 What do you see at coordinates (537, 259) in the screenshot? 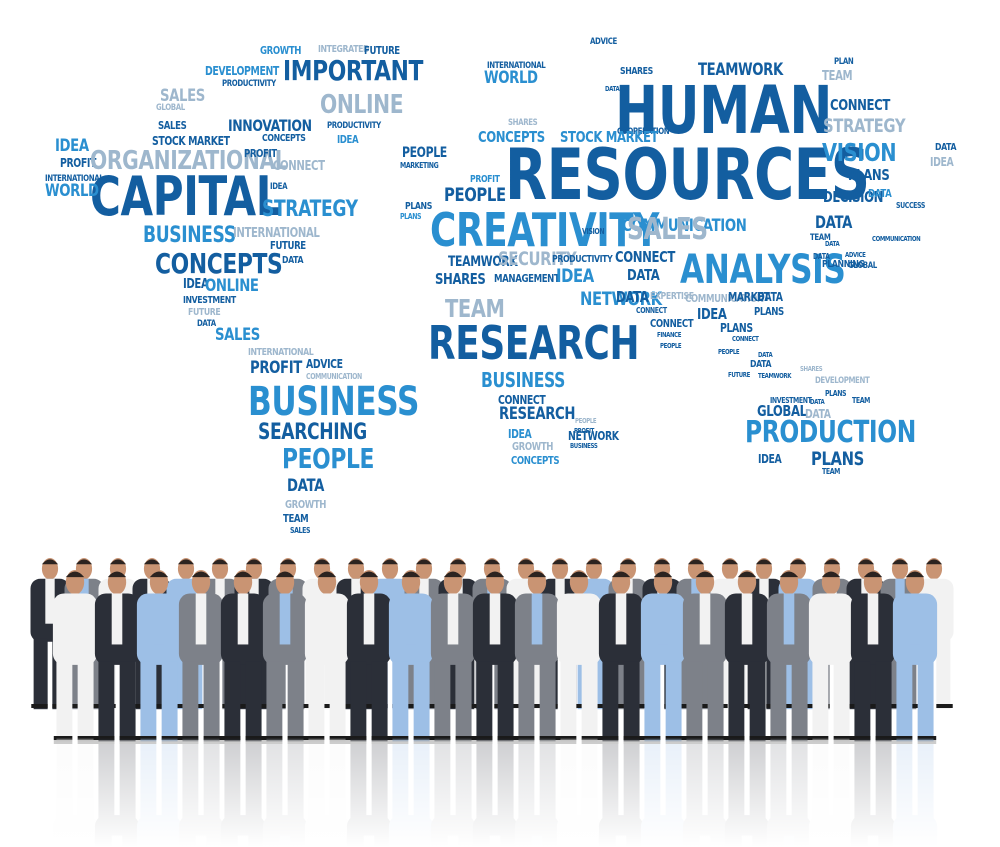
I see `map-word: SECURITY` at bounding box center [537, 259].